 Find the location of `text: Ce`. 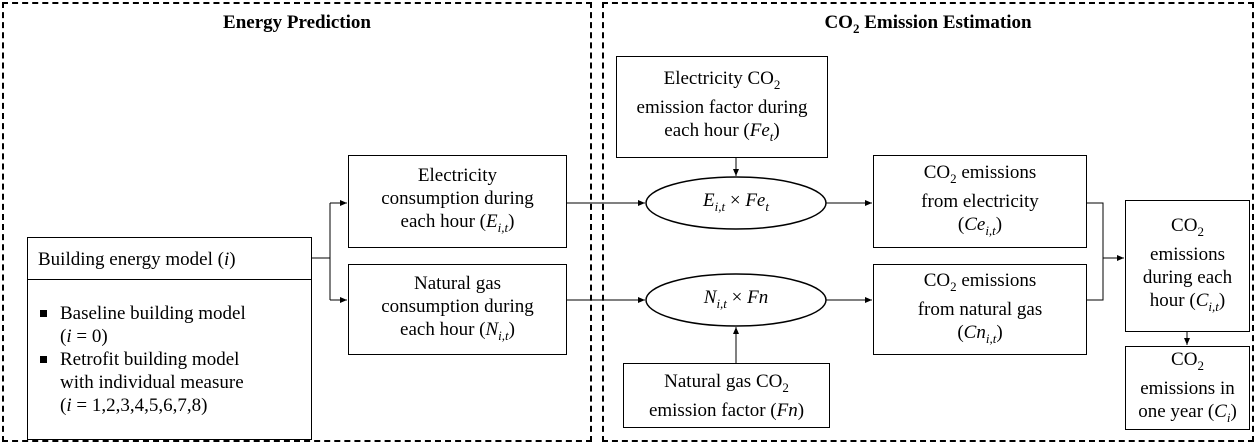

text: Ce is located at coordinates (975, 224).